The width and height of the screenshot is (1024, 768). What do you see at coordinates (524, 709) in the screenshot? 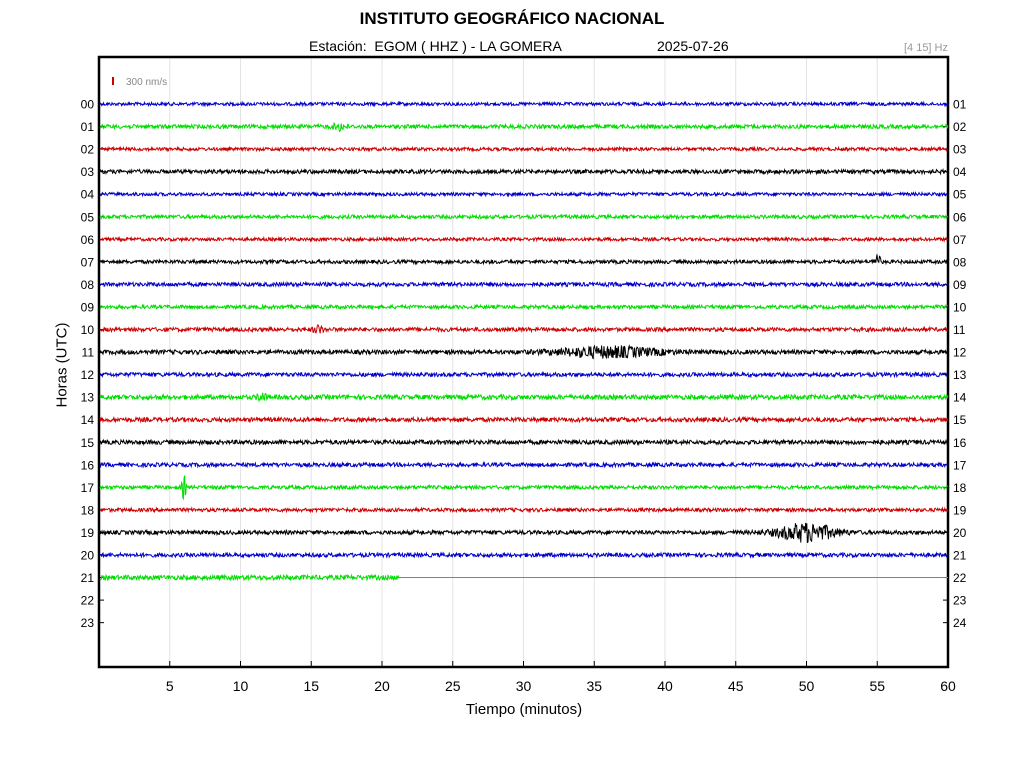
I see `x-axis-label: Tiempo (minutos)` at bounding box center [524, 709].